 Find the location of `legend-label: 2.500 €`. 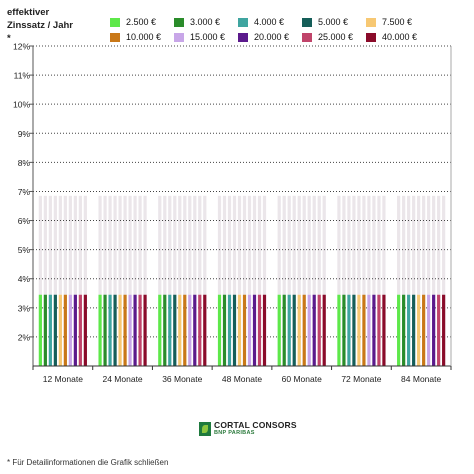

legend-label: 2.500 € is located at coordinates (141, 21).